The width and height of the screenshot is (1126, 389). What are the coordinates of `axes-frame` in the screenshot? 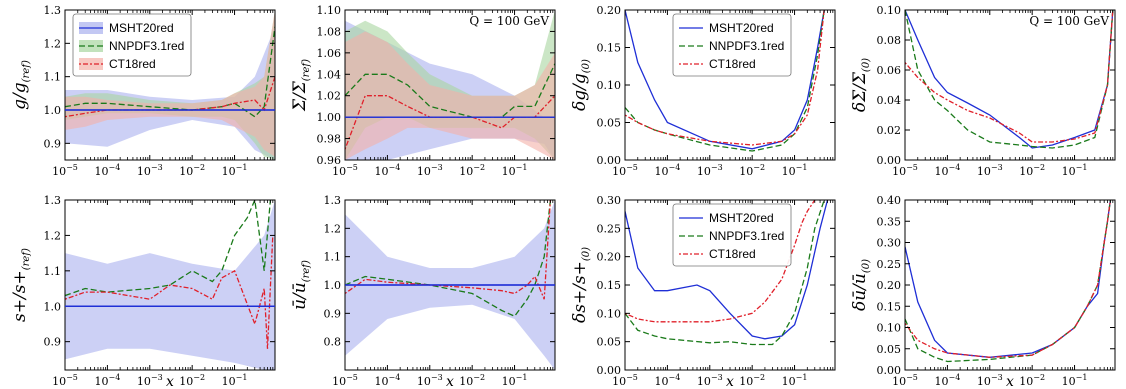 It's located at (1010, 85).